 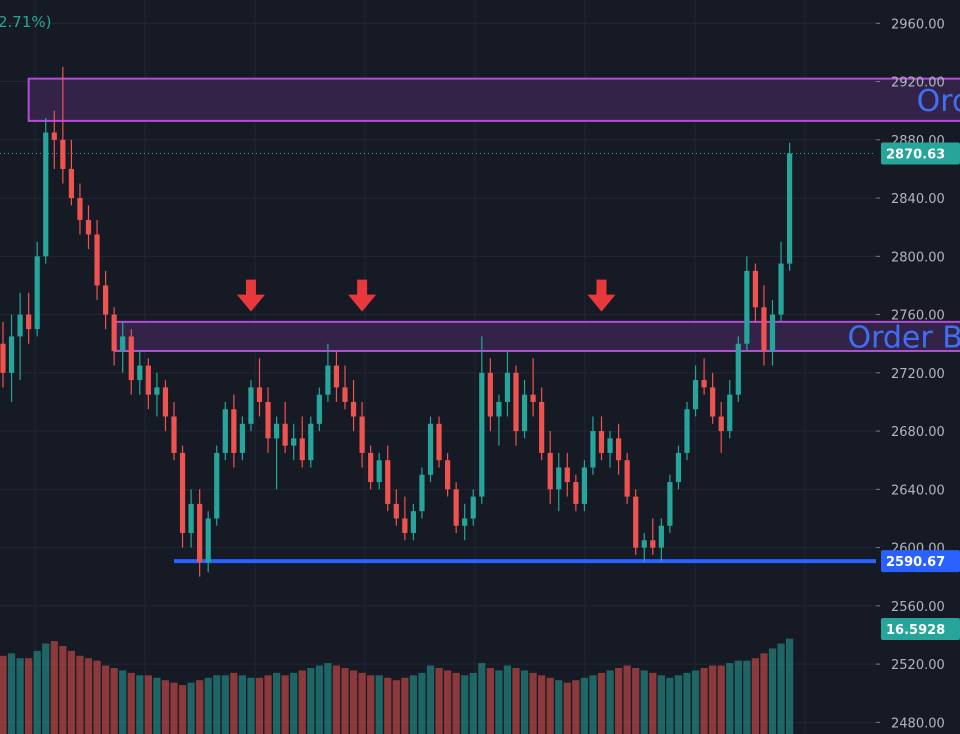 I want to click on axis-tick-label: 2800.00, so click(x=918, y=257).